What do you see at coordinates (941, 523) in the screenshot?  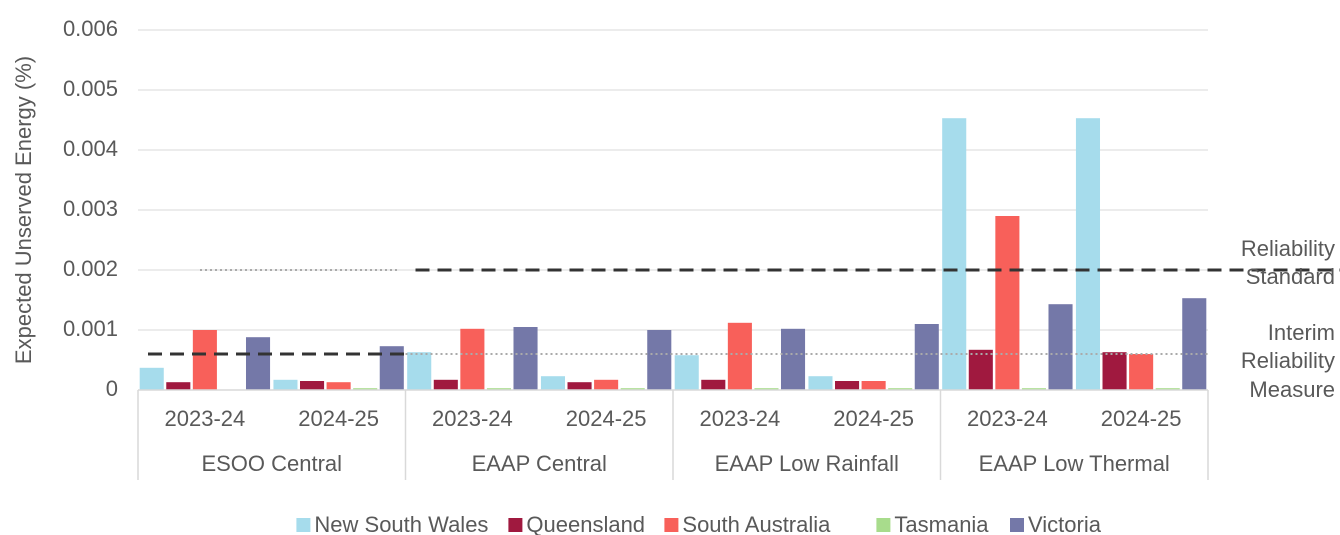 I see `legend-label: Tasmania` at bounding box center [941, 523].